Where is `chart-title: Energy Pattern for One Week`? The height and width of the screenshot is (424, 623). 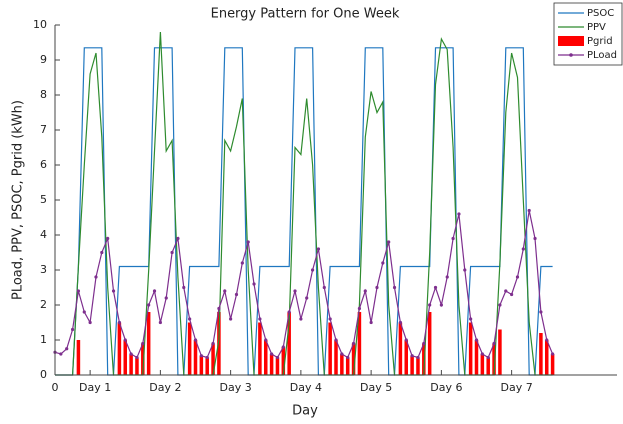
chart-title: Energy Pattern for One Week is located at coordinates (305, 14).